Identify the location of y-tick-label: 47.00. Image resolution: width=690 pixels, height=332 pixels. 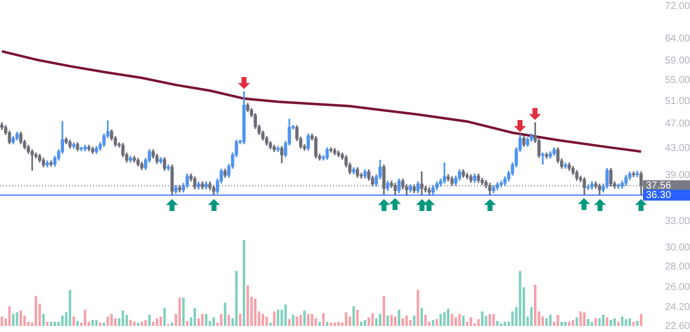
(677, 124).